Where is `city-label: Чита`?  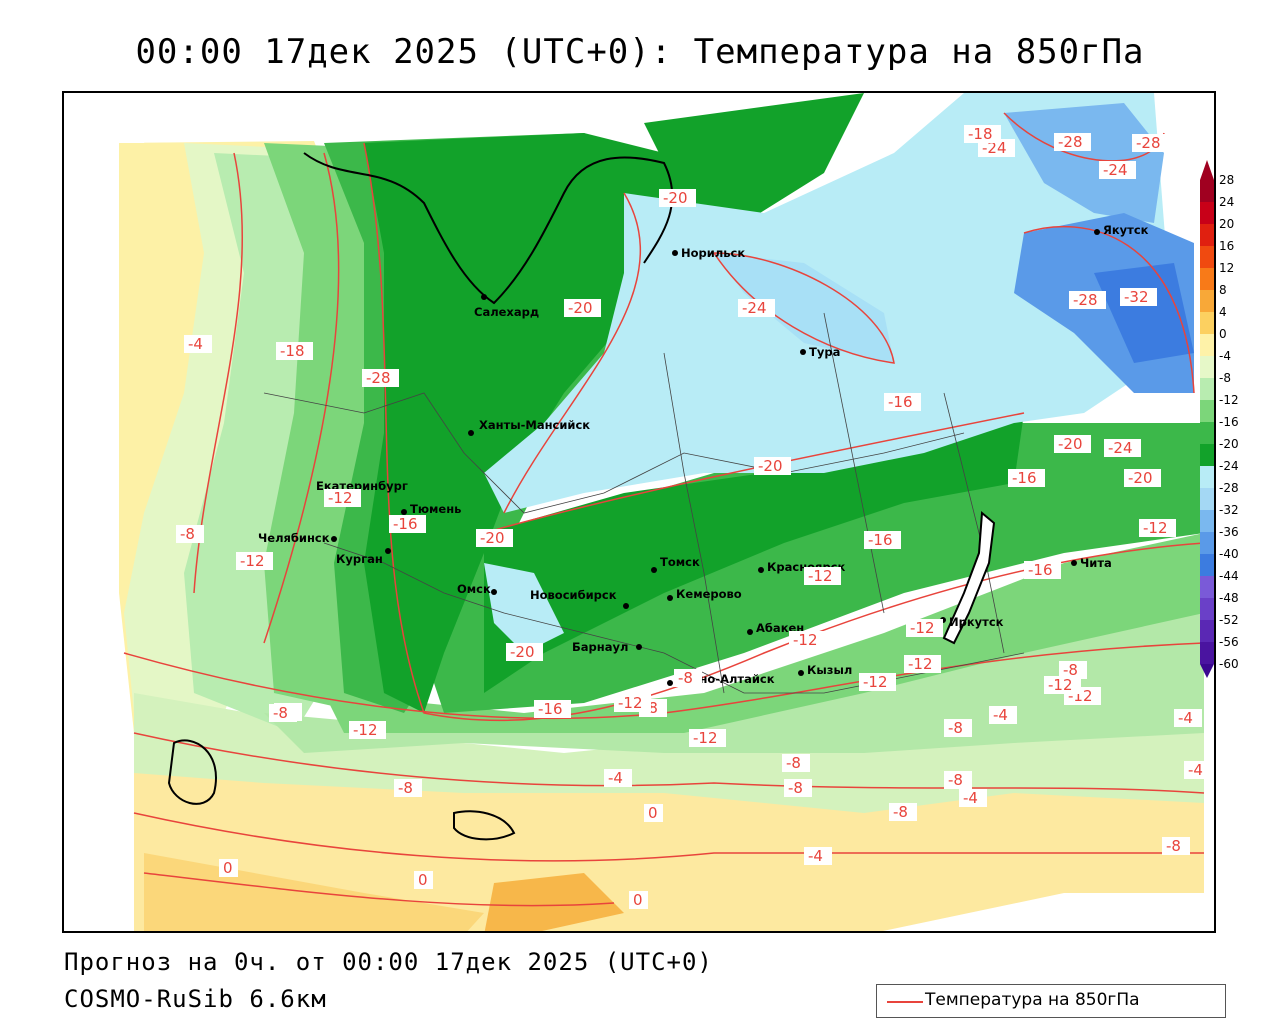 city-label: Чита is located at coordinates (1096, 563).